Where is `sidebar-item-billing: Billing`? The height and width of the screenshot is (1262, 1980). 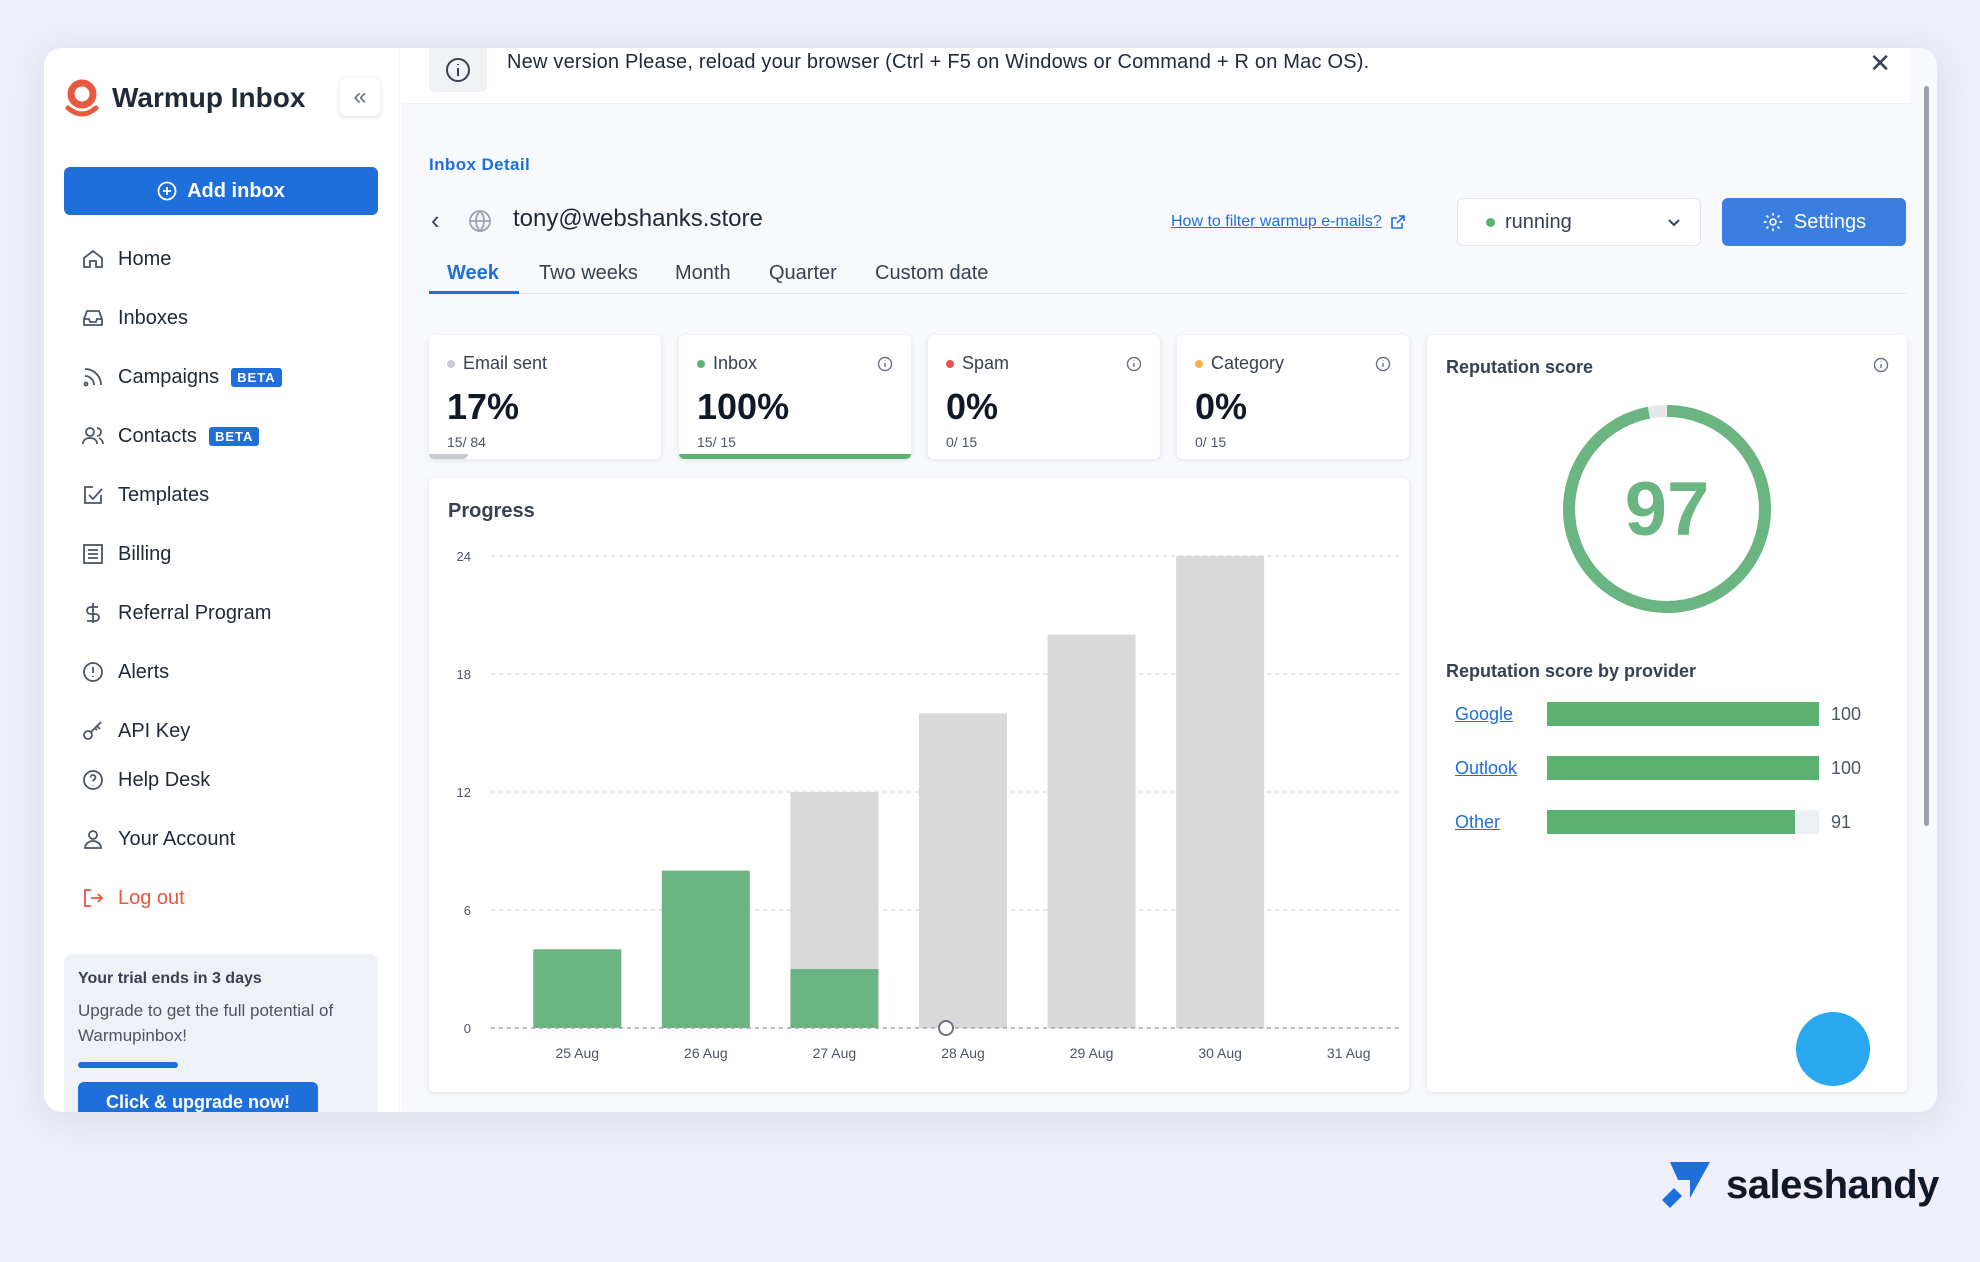
sidebar-item-billing: Billing is located at coordinates (125, 554).